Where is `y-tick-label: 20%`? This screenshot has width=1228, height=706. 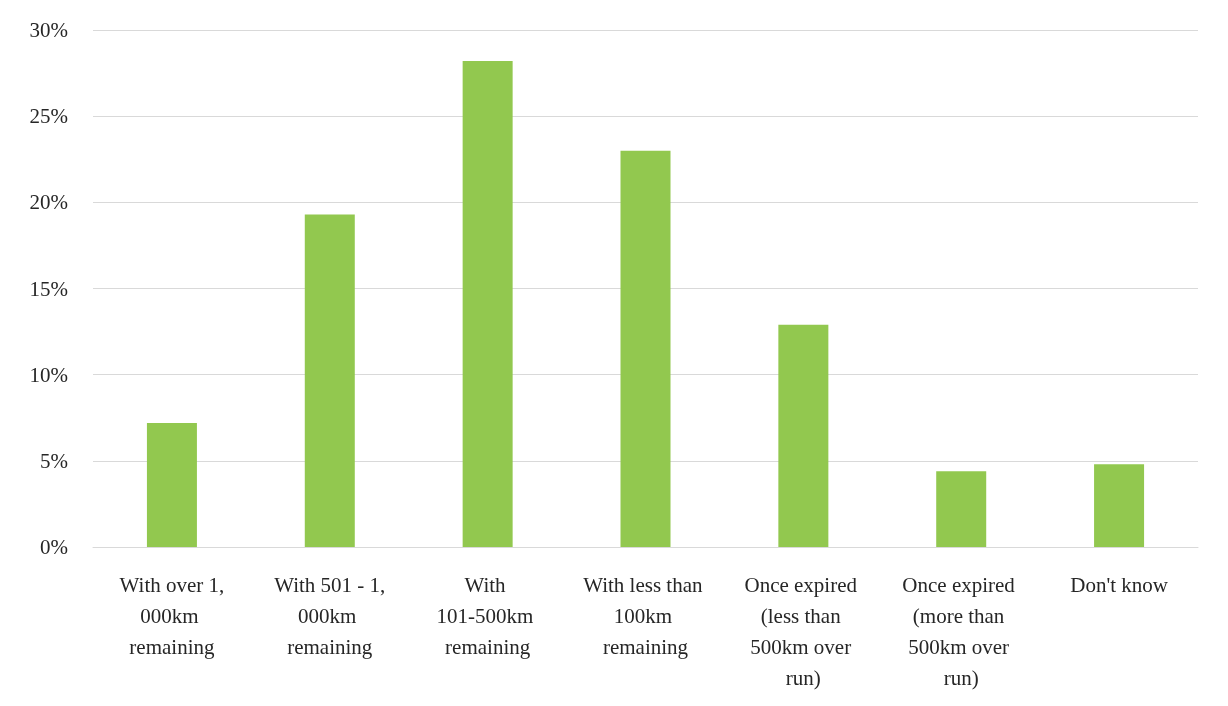
y-tick-label: 20% is located at coordinates (48, 202).